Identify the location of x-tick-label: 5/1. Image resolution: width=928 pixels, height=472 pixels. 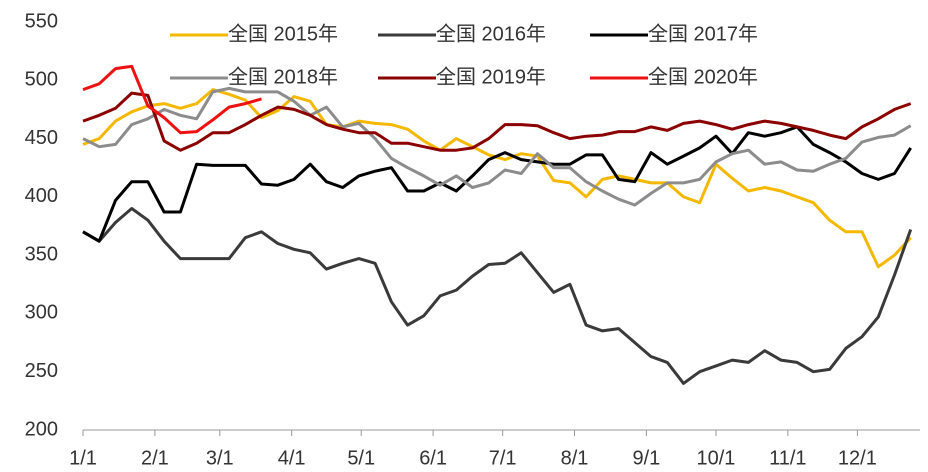
(361, 458).